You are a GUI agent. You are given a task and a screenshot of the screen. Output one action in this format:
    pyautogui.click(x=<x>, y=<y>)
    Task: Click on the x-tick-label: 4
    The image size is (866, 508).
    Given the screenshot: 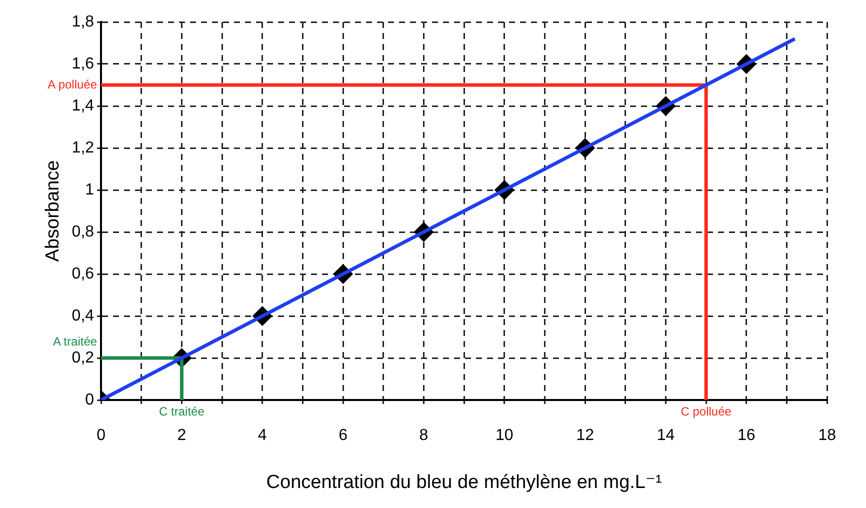 What is the action you would take?
    pyautogui.click(x=262, y=435)
    